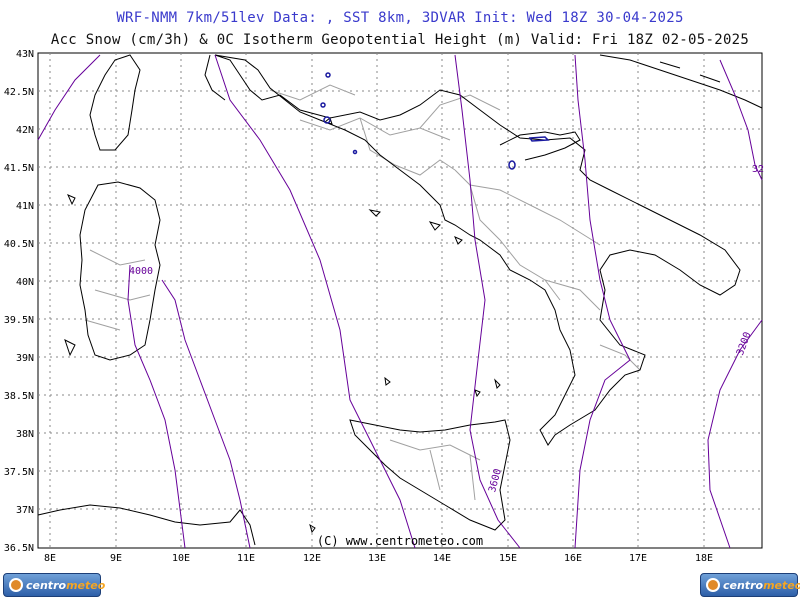 The width and height of the screenshot is (800, 600). Describe the element at coordinates (400, 541) in the screenshot. I see `copyright-text: (C) www.centrometeo.com` at that location.